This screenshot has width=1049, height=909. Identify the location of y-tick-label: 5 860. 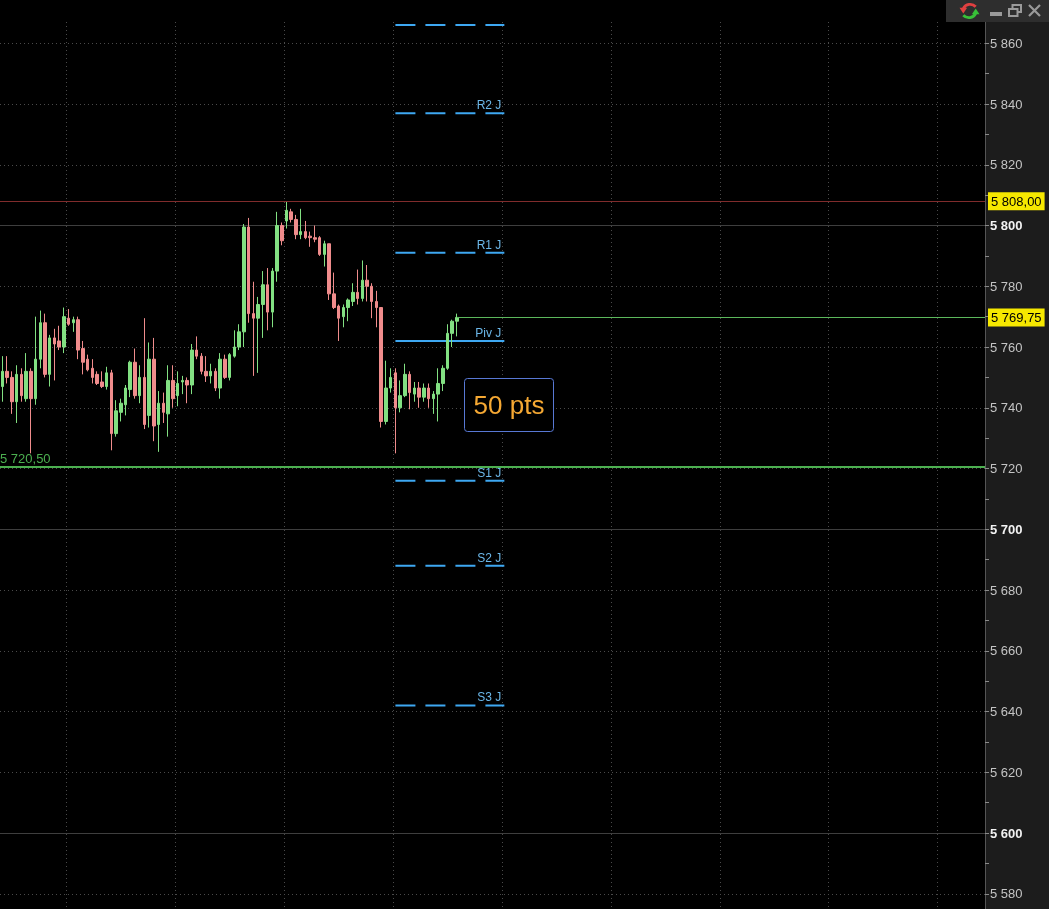
(1006, 43).